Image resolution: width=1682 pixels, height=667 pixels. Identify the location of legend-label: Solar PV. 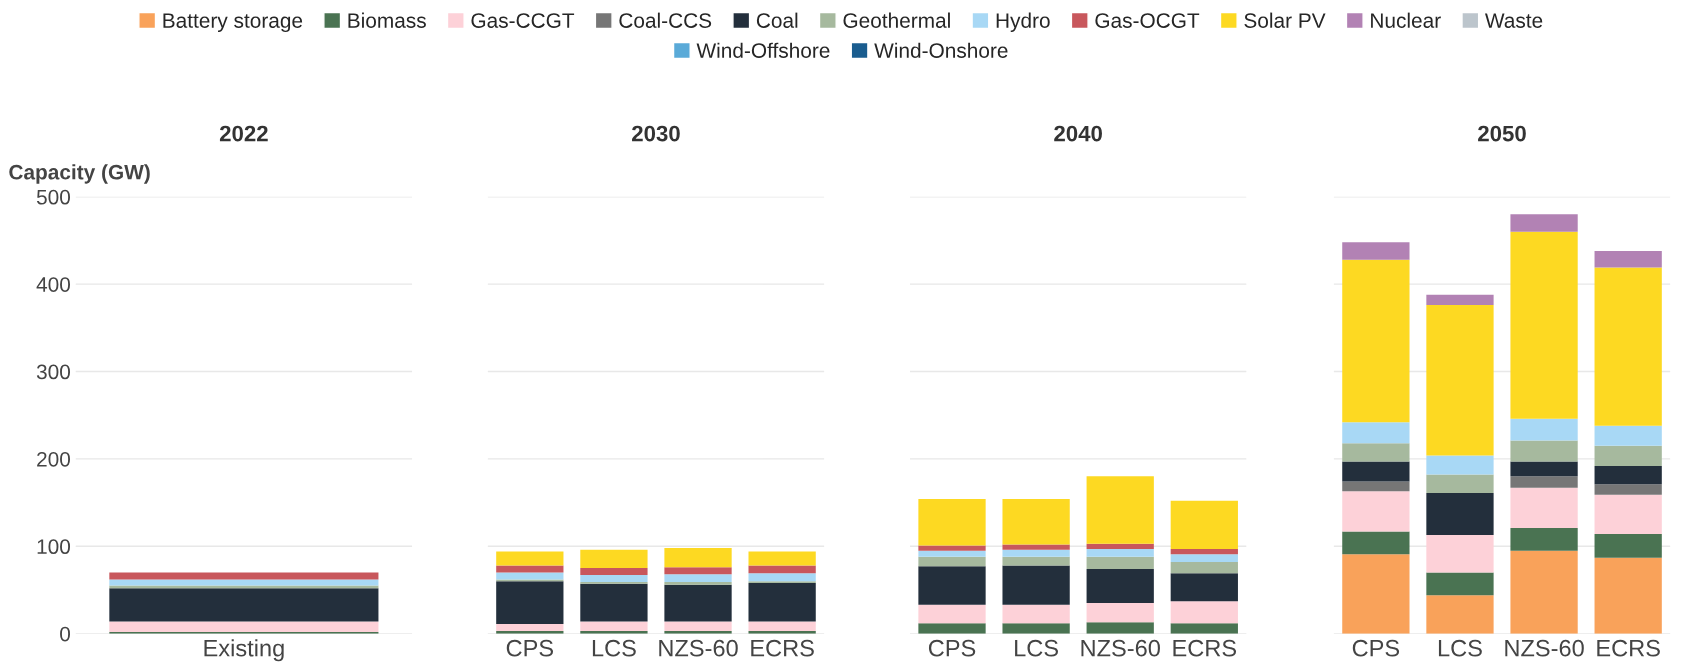
(1285, 20).